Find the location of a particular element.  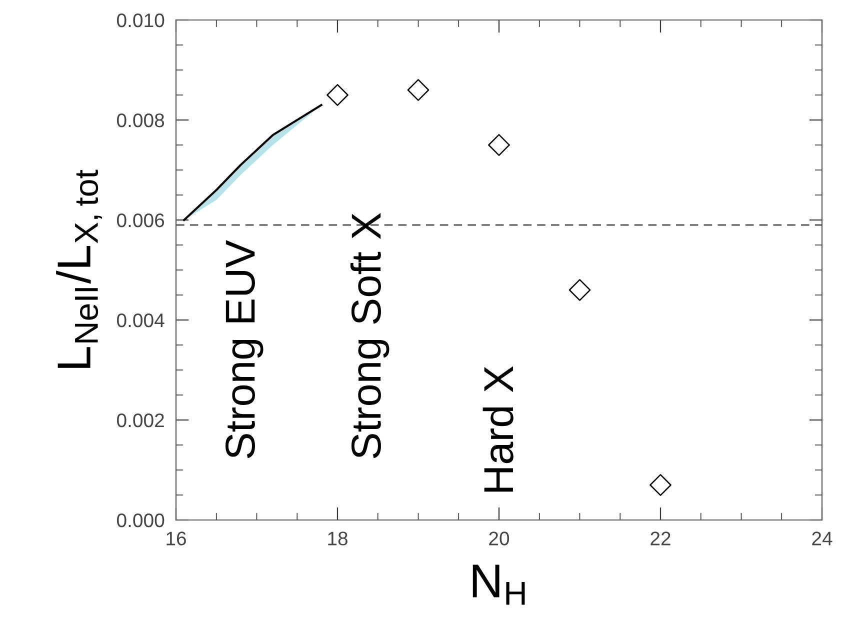

y-tick-label: 0.010 is located at coordinates (140, 20).